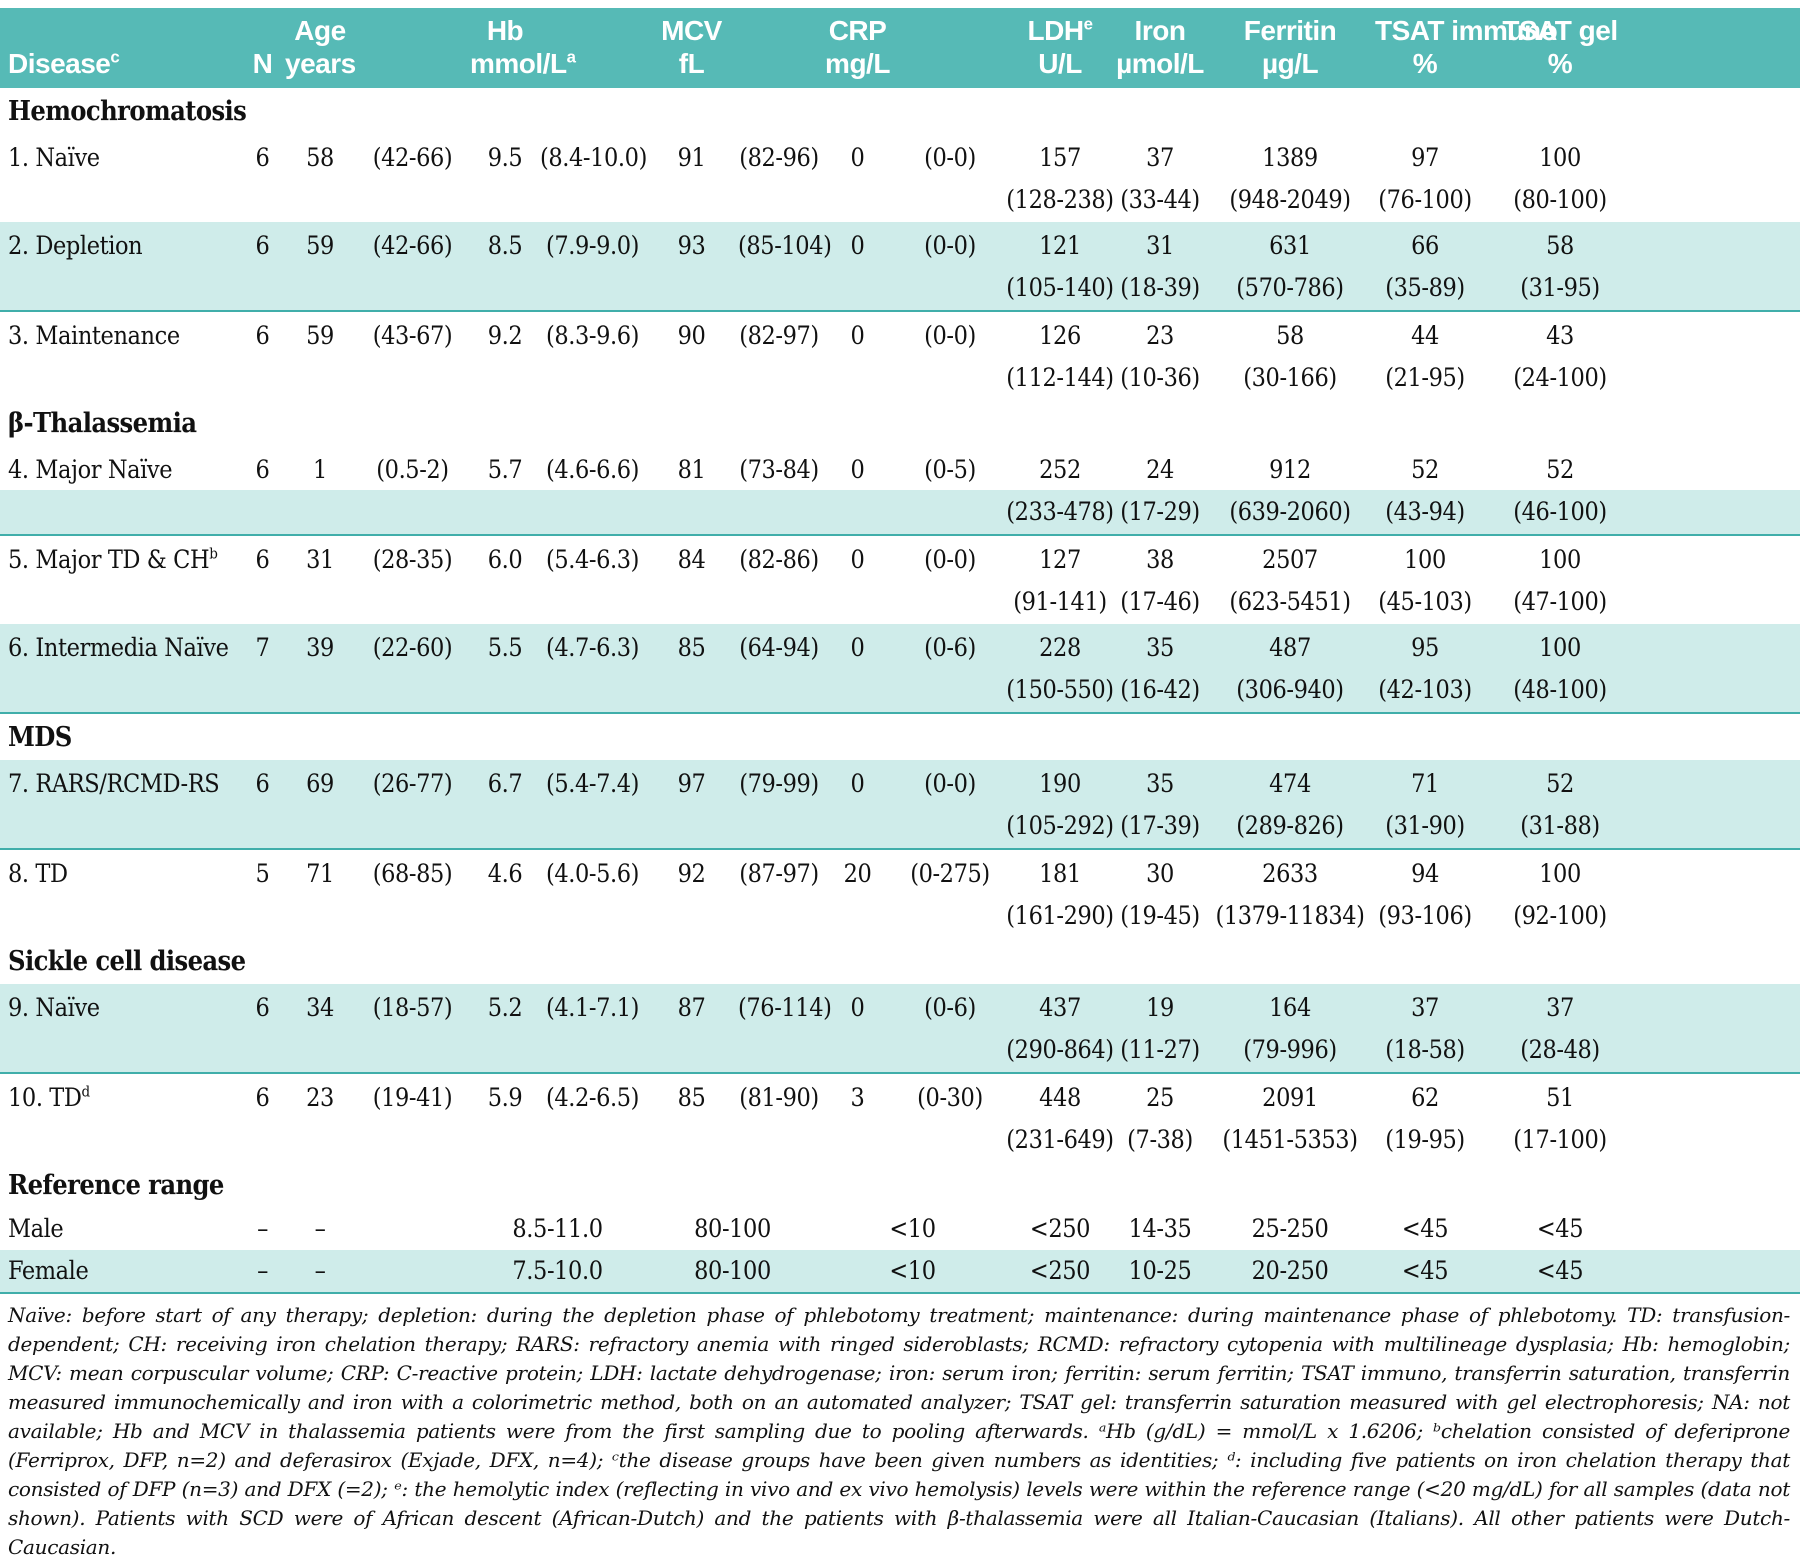  Describe the element at coordinates (505, 491) in the screenshot. I see `cell-hb: 5.7` at that location.